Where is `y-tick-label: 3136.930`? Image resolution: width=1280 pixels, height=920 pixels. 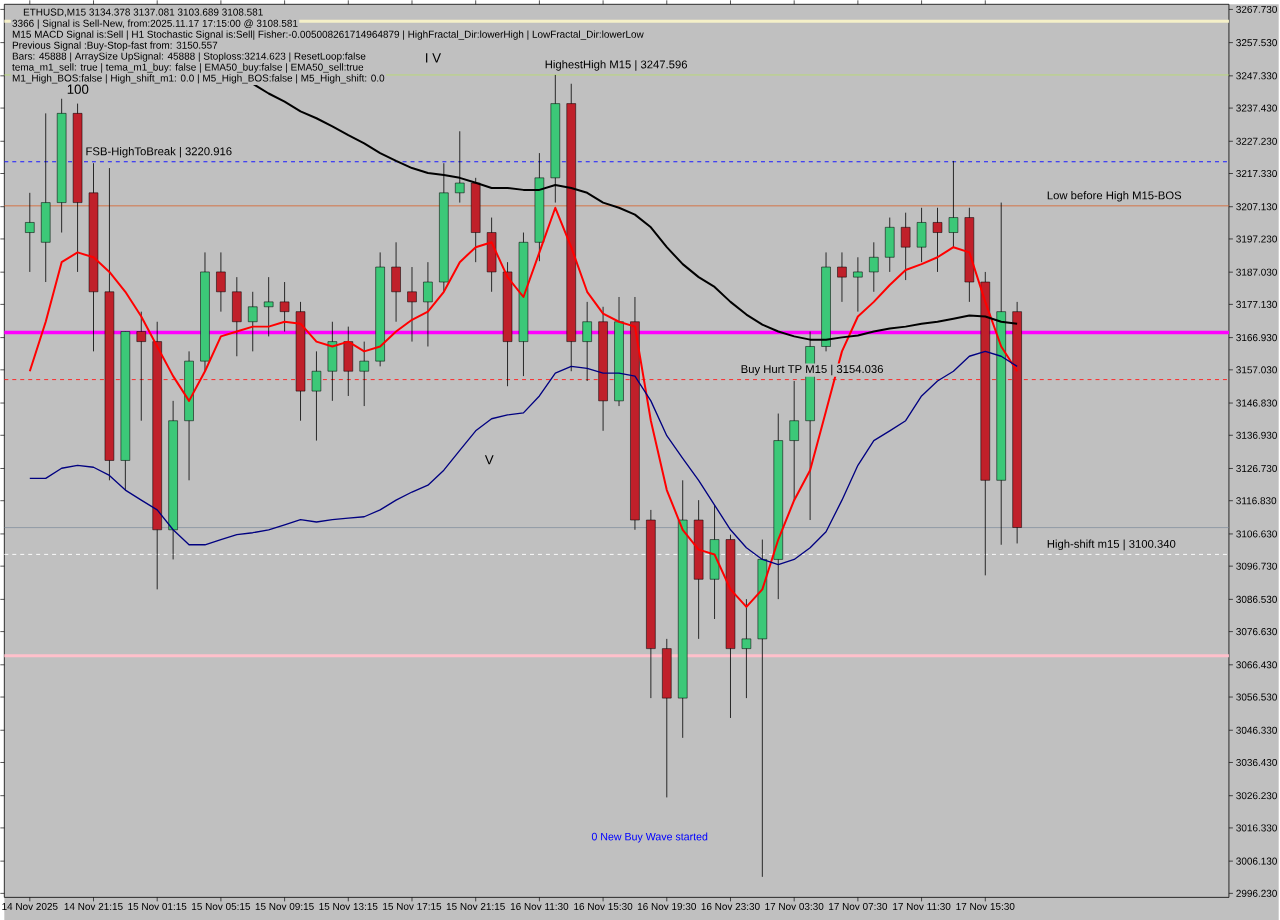
y-tick-label: 3136.930 is located at coordinates (1256, 435).